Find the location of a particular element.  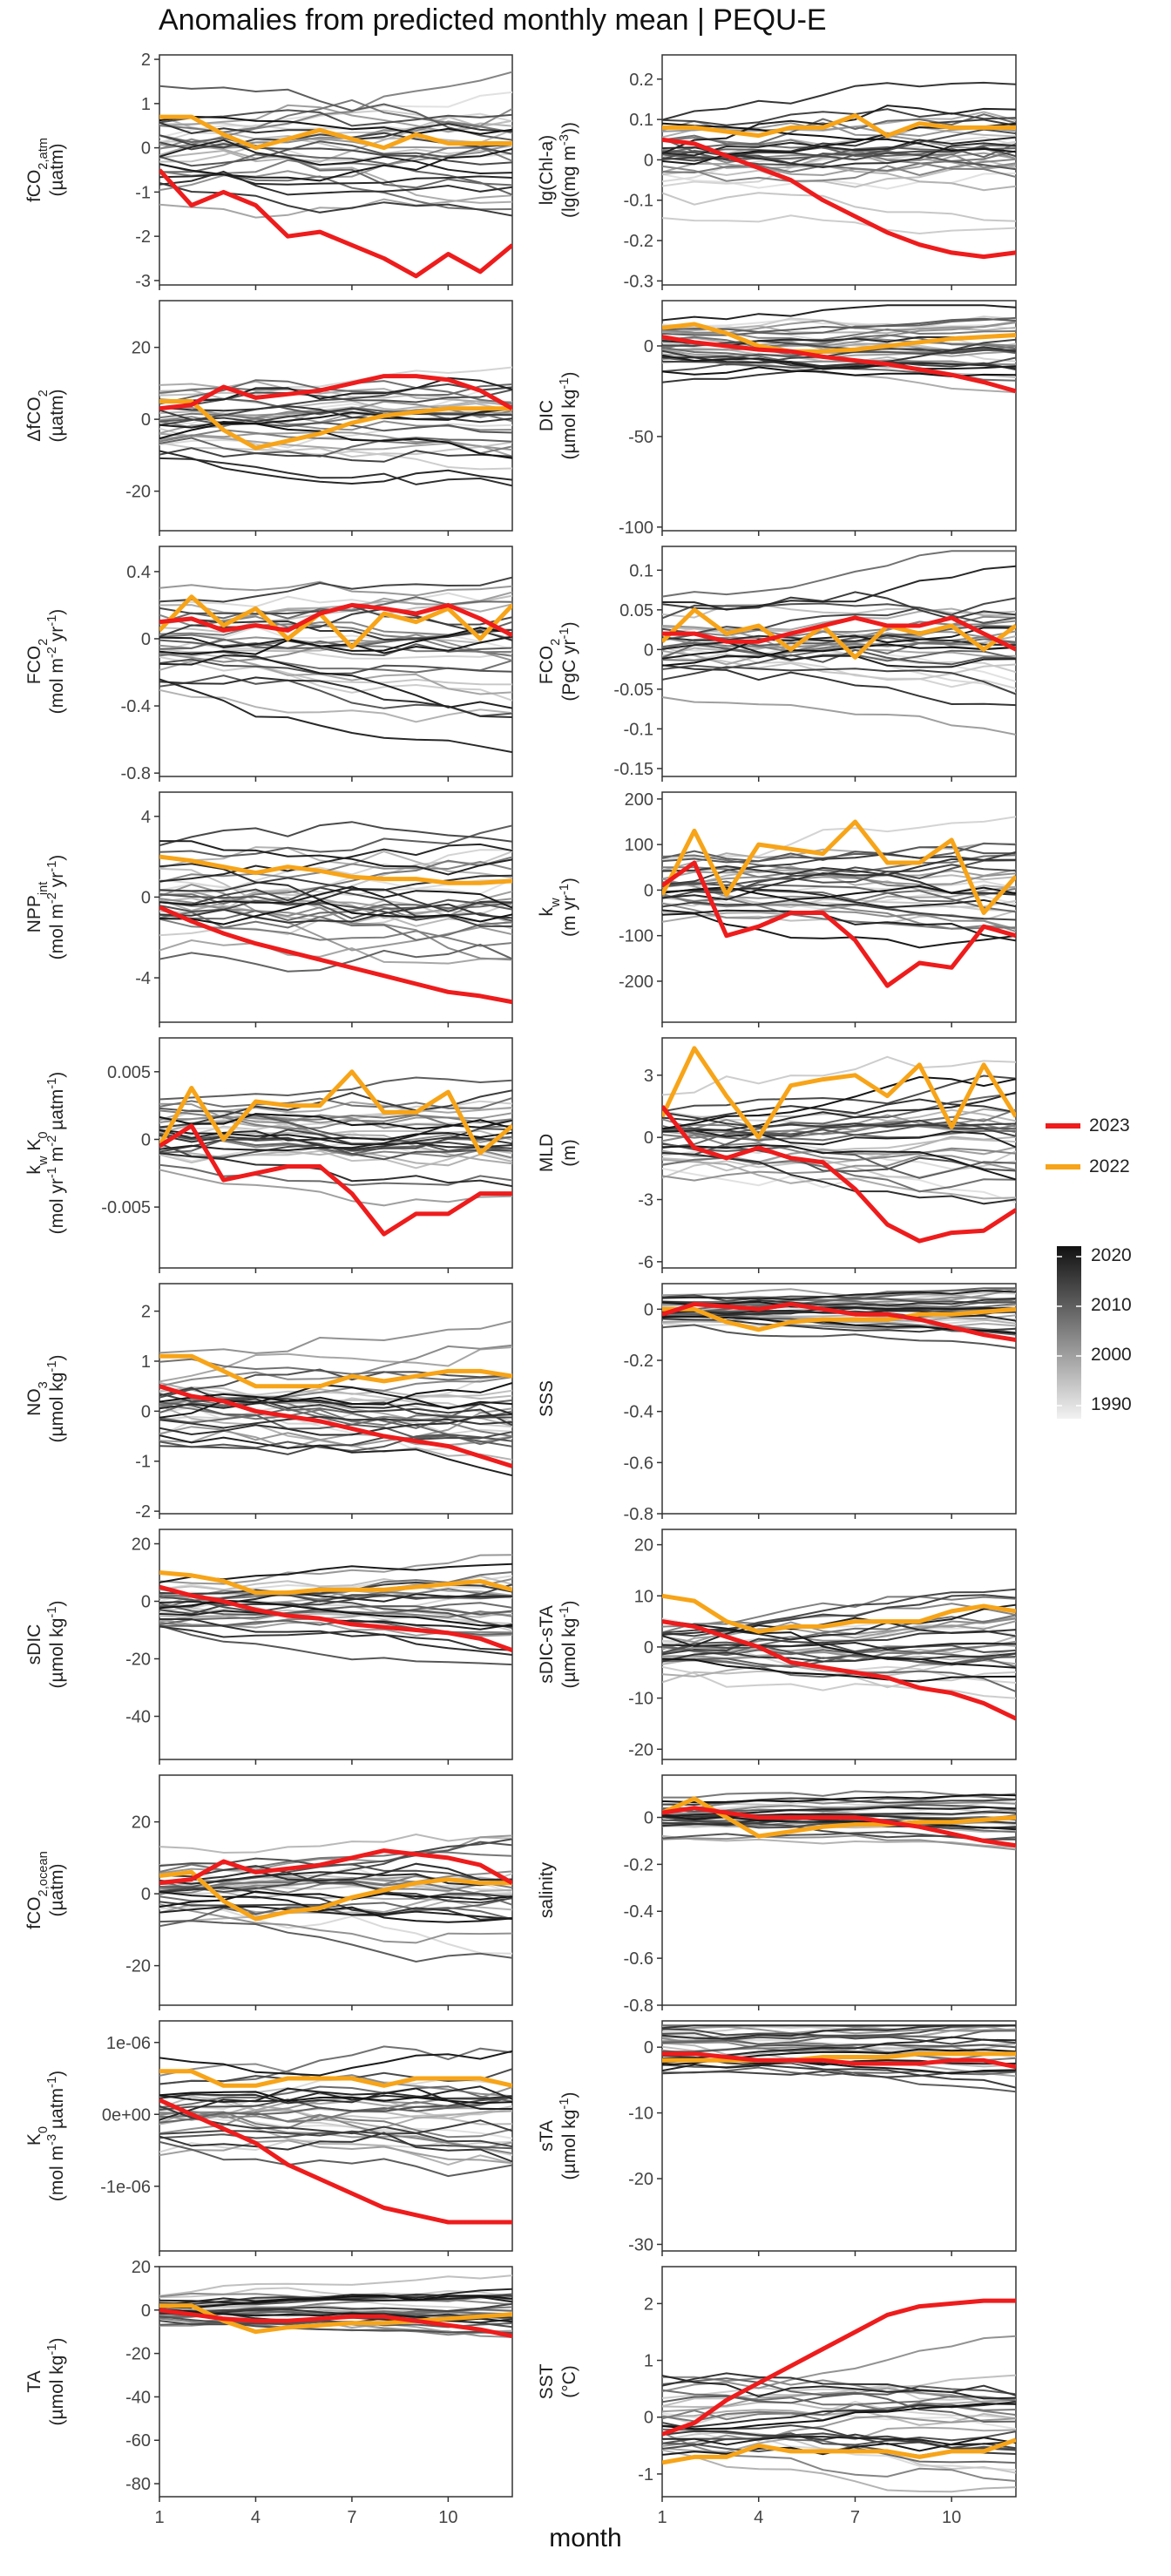

series-year-2003 is located at coordinates (335, 129).